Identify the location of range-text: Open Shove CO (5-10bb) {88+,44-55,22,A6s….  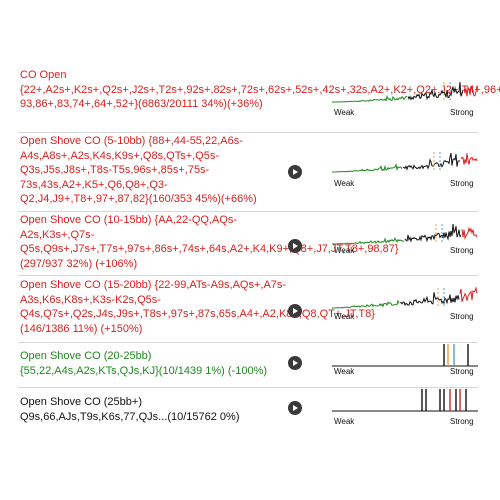
(138, 170).